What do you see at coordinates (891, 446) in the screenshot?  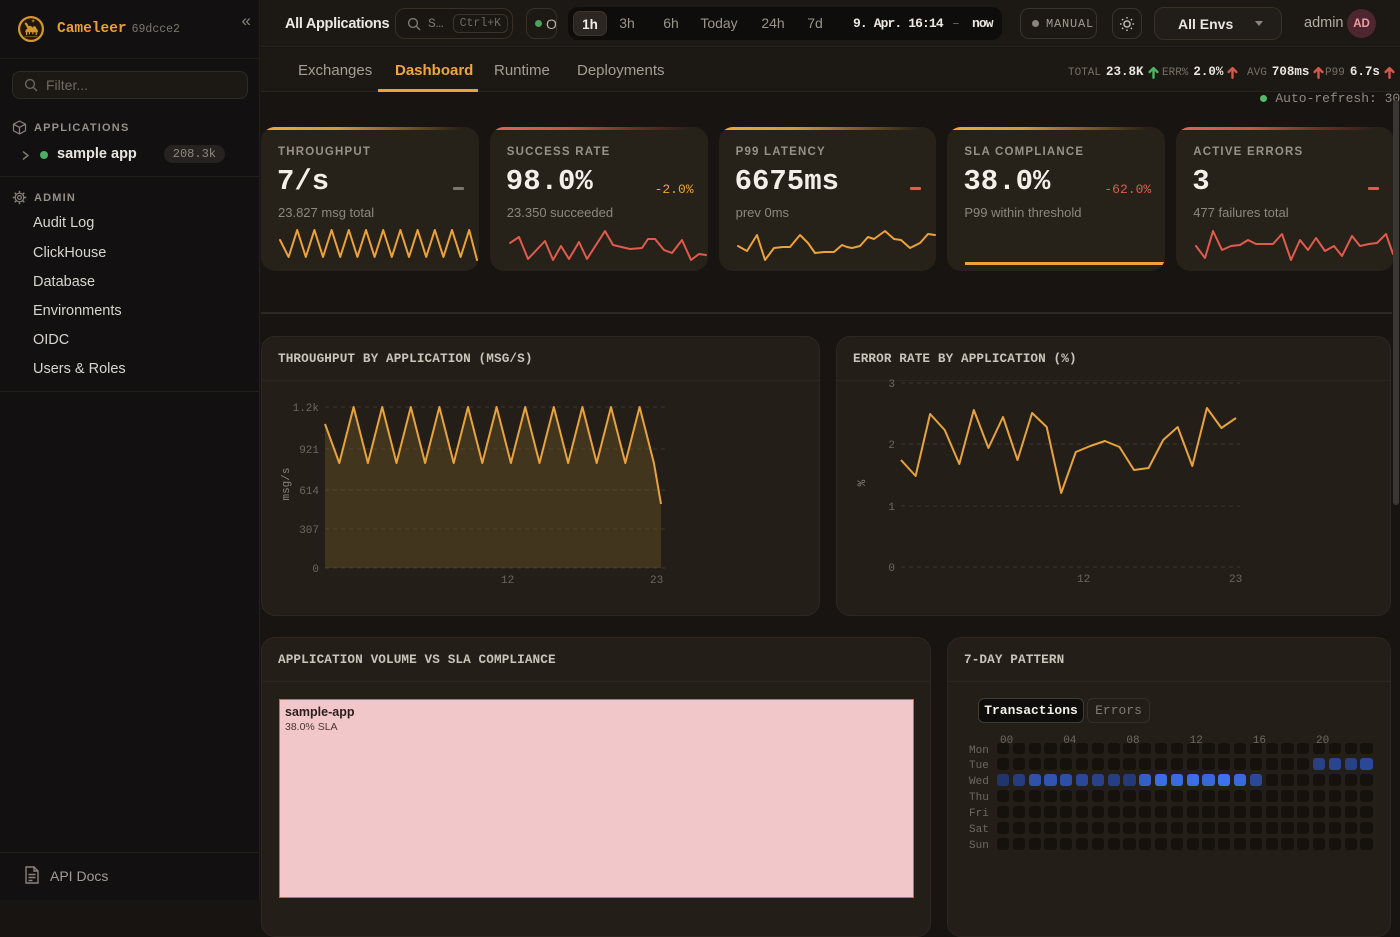 I see `svg-text: 2` at bounding box center [891, 446].